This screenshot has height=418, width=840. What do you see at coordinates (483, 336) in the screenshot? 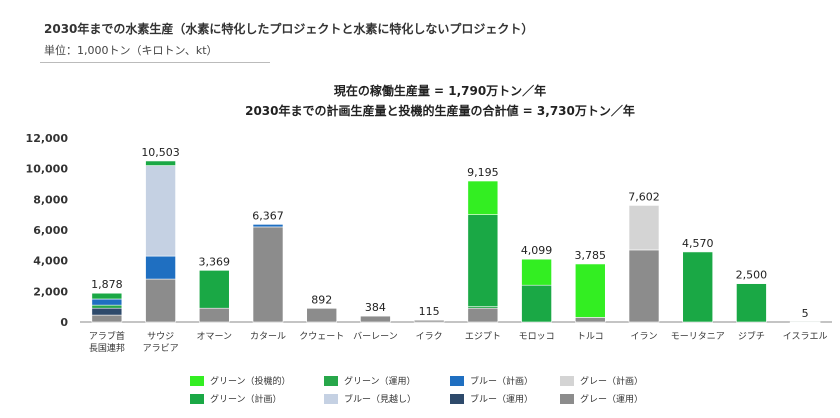
I see `x-tick-label: エジプト` at bounding box center [483, 336].